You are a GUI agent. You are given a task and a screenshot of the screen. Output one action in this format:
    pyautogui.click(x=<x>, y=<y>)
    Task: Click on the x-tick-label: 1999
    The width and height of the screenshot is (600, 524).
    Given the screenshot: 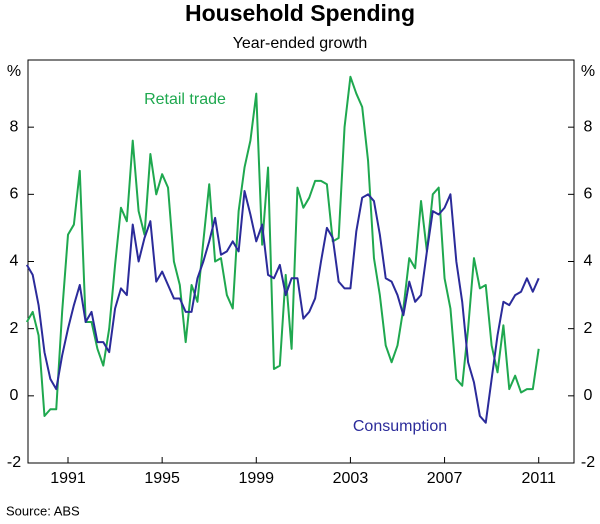 What is the action you would take?
    pyautogui.click(x=256, y=478)
    